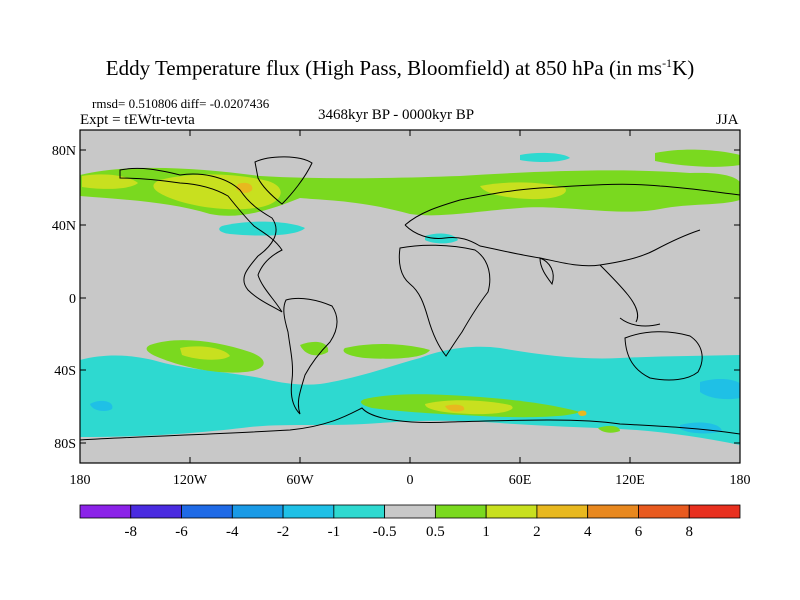  Describe the element at coordinates (435, 532) in the screenshot. I see `colorbar-label: 0.5` at that location.